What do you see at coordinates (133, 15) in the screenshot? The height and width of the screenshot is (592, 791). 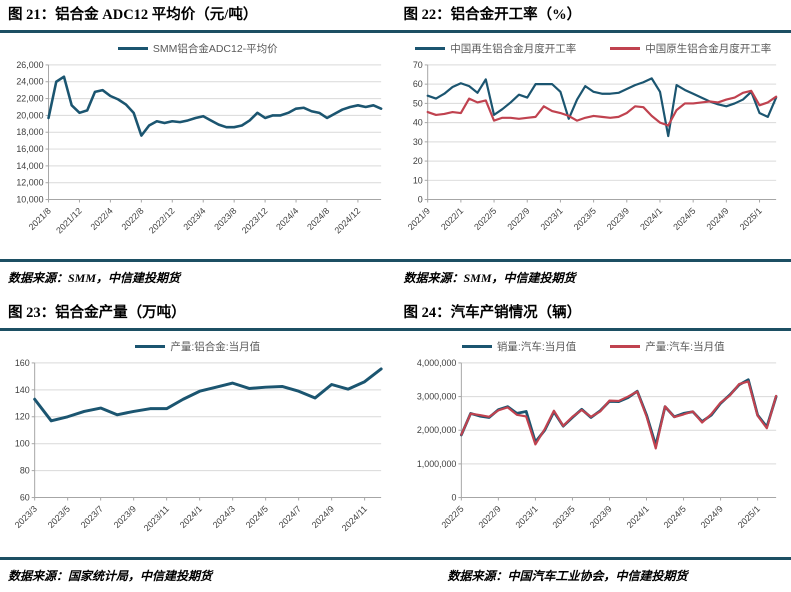 I see `figure-21-title: 图 21：铝合金 ADC12 平均价（元/吨）` at bounding box center [133, 15].